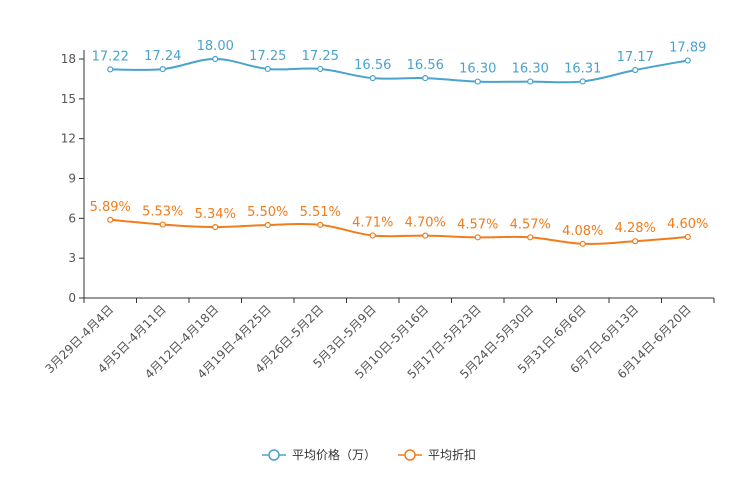 The image size is (744, 496). I want to click on data-label: 17.24, so click(162, 56).